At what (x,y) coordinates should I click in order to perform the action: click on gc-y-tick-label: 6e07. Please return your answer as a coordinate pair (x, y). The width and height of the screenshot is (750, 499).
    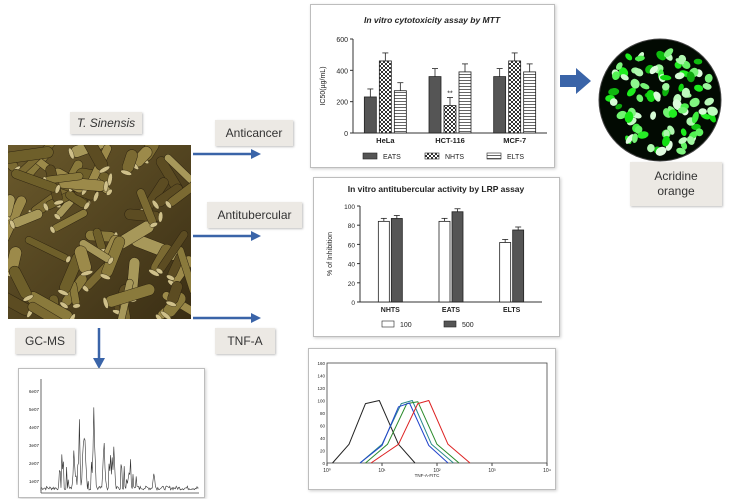
    Looking at the image, I should click on (34, 391).